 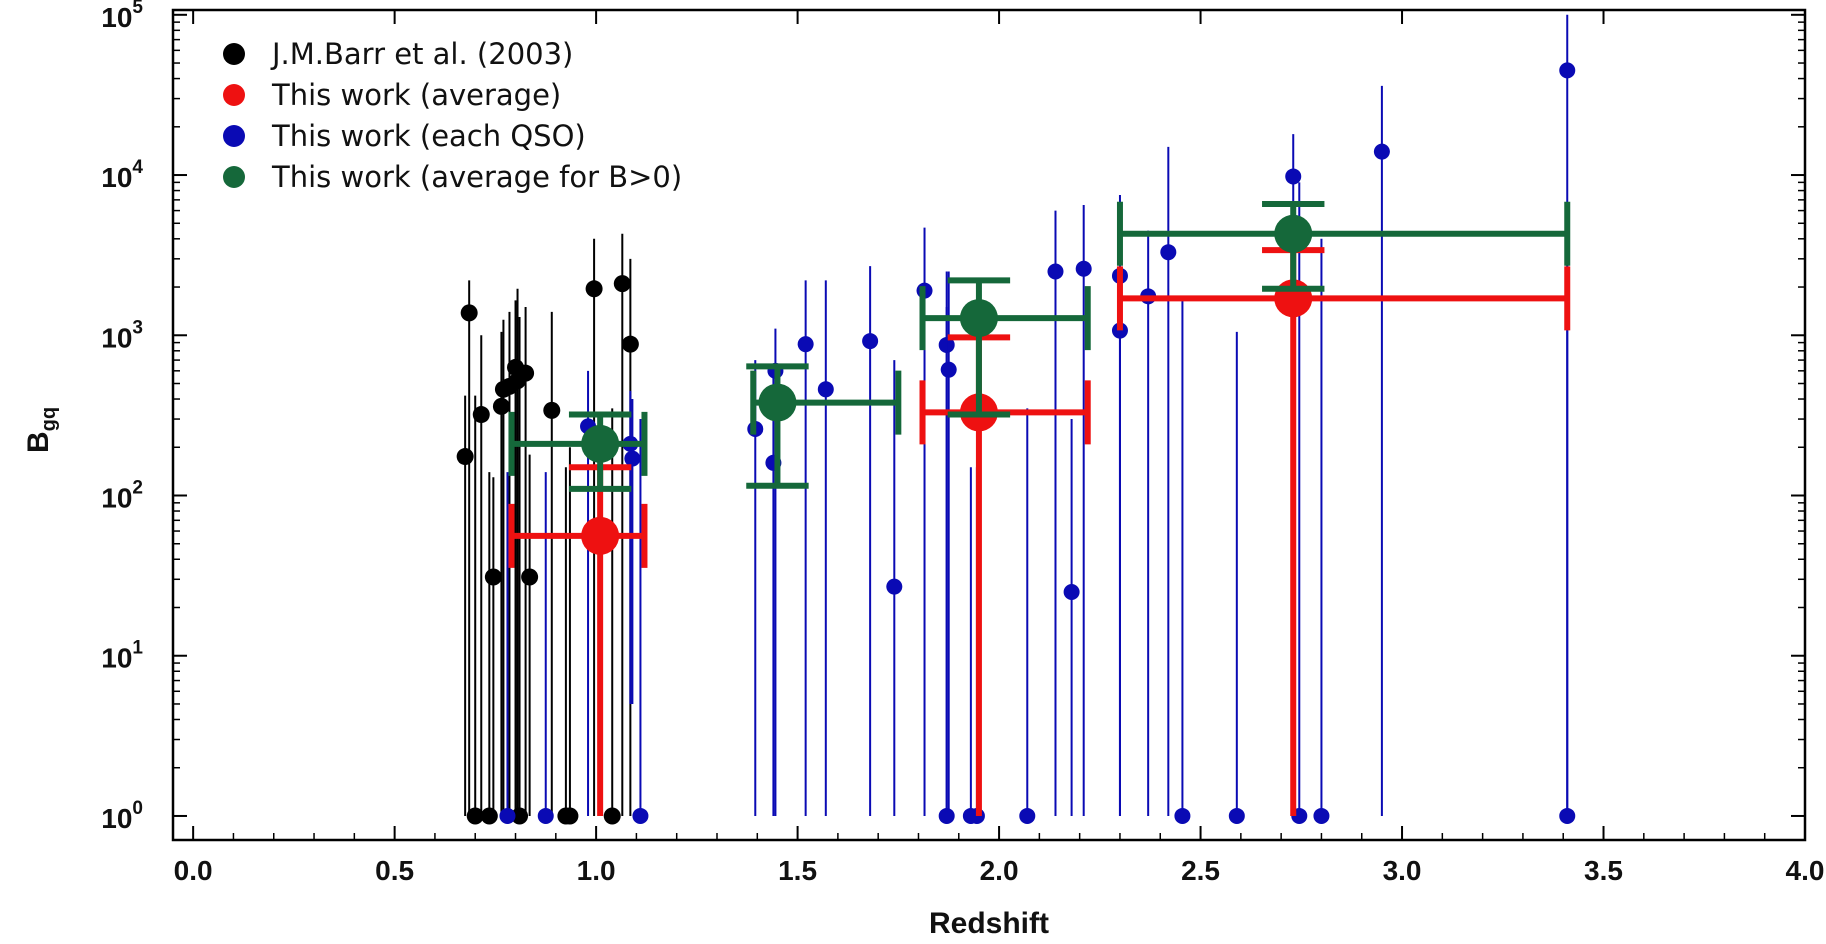 I want to click on legend-marker-average_bpos, so click(x=234, y=177).